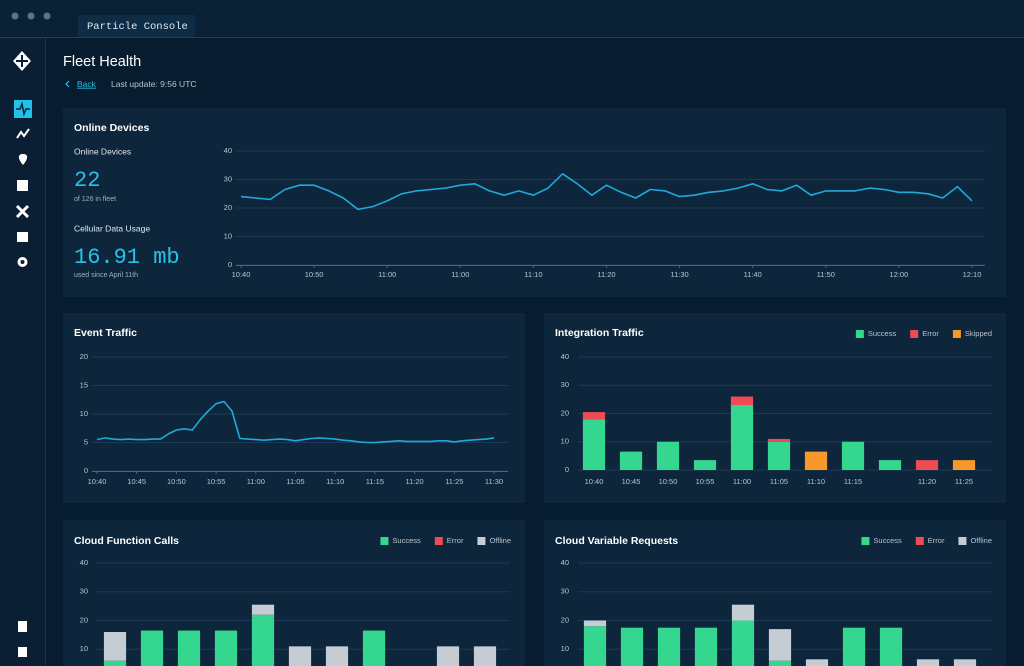 This screenshot has width=1024, height=666. What do you see at coordinates (111, 128) in the screenshot?
I see `chart-title: Online Devices` at bounding box center [111, 128].